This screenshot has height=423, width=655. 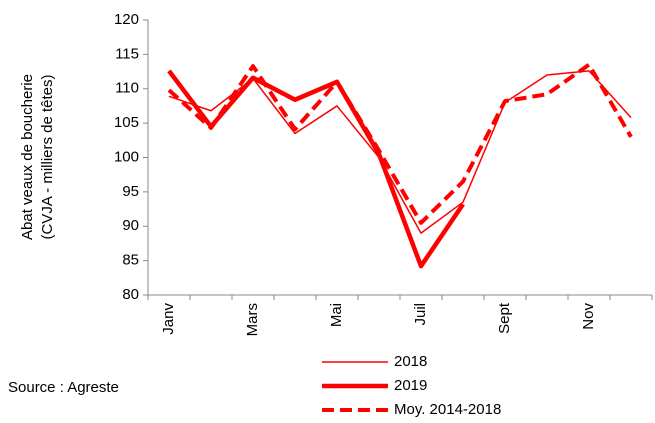 What do you see at coordinates (47, 156) in the screenshot?
I see `y-axis-label: (CVJA - milliers de têtes)` at bounding box center [47, 156].